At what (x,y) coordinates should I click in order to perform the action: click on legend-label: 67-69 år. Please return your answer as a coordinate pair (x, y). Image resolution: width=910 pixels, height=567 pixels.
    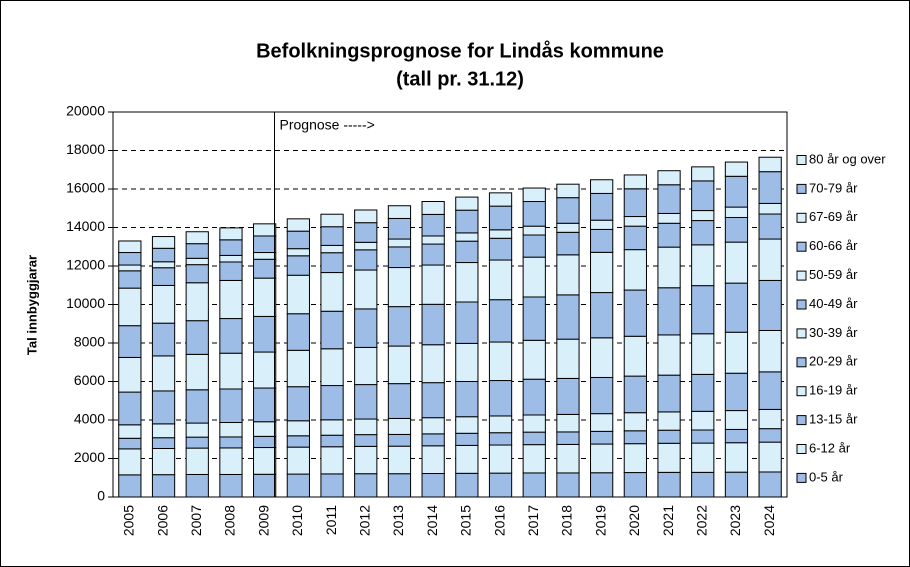
    Looking at the image, I should click on (833, 216).